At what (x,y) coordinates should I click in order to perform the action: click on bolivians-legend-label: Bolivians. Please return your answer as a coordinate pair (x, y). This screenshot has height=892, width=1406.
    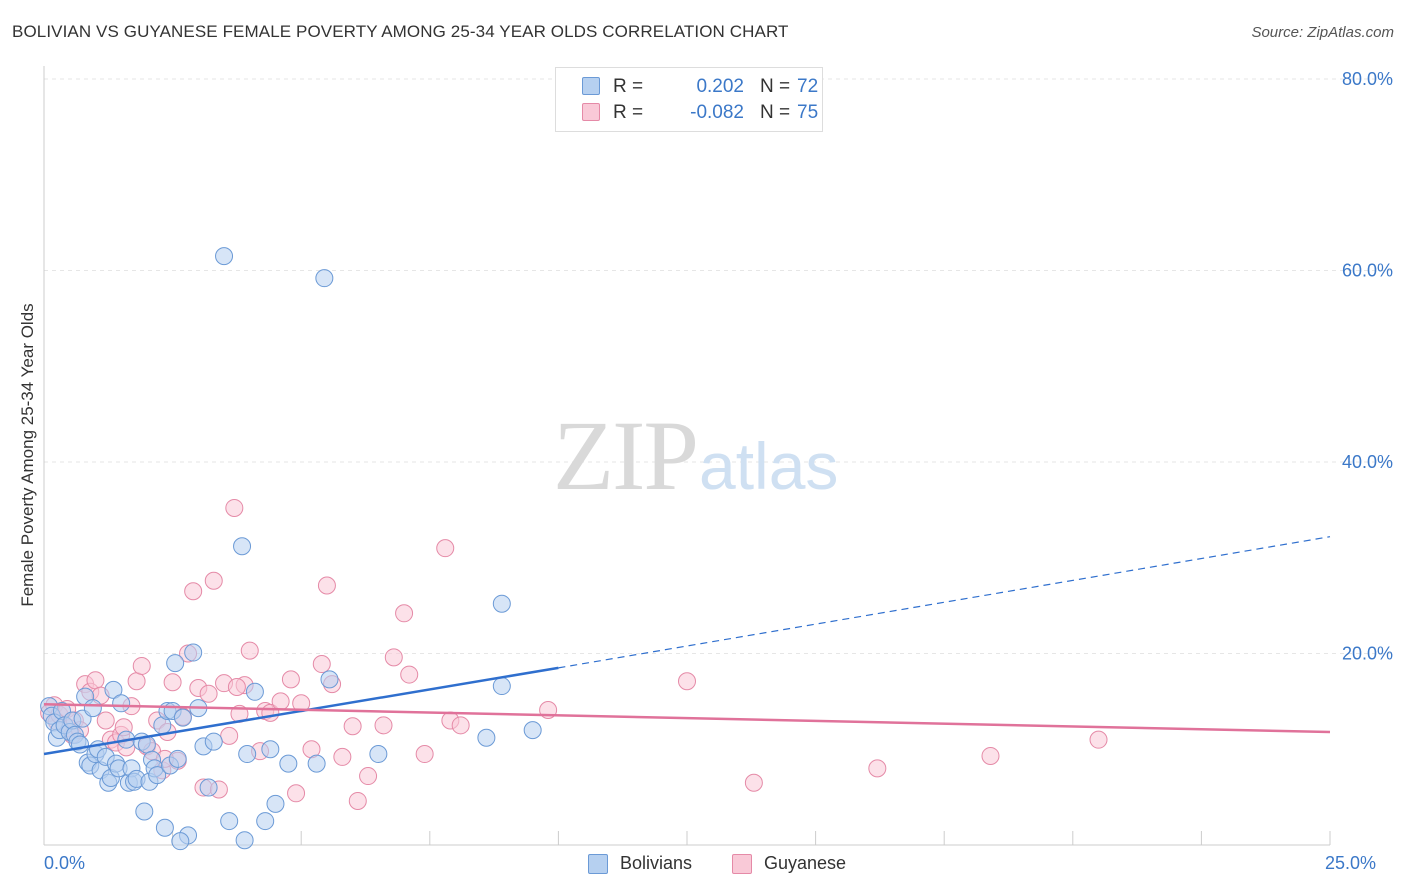
    Looking at the image, I should click on (656, 863).